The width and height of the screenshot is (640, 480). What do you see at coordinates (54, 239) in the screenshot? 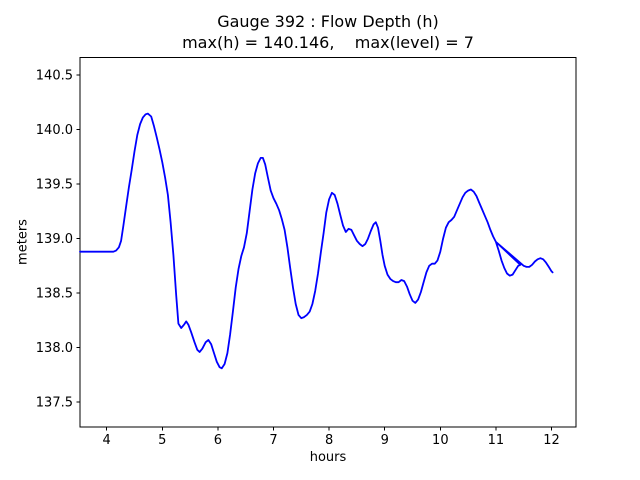
I see `y-tick-label: 139.0` at bounding box center [54, 239].